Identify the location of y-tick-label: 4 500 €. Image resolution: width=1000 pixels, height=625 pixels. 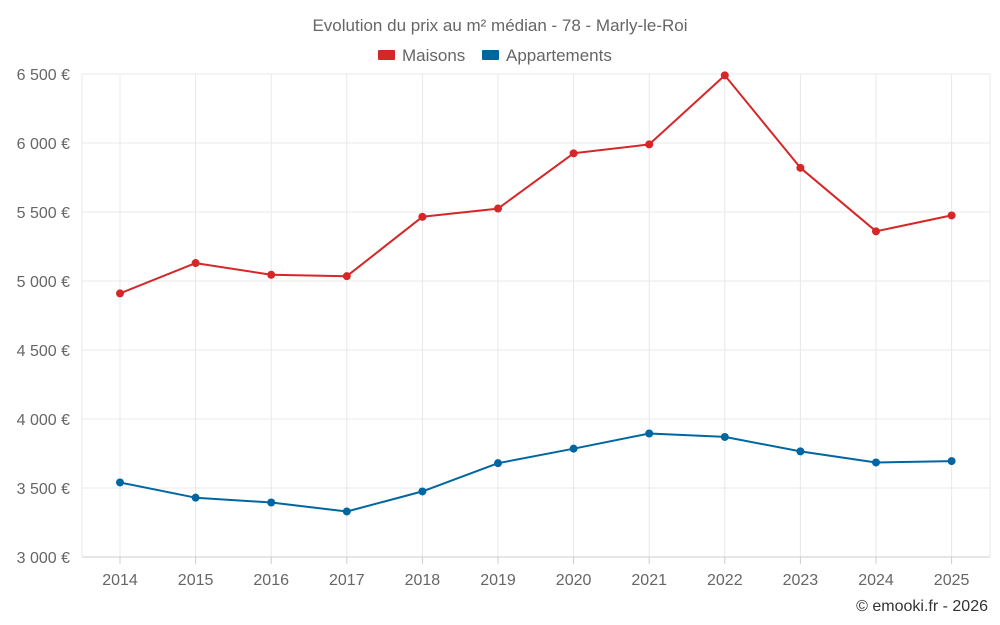
(43, 351).